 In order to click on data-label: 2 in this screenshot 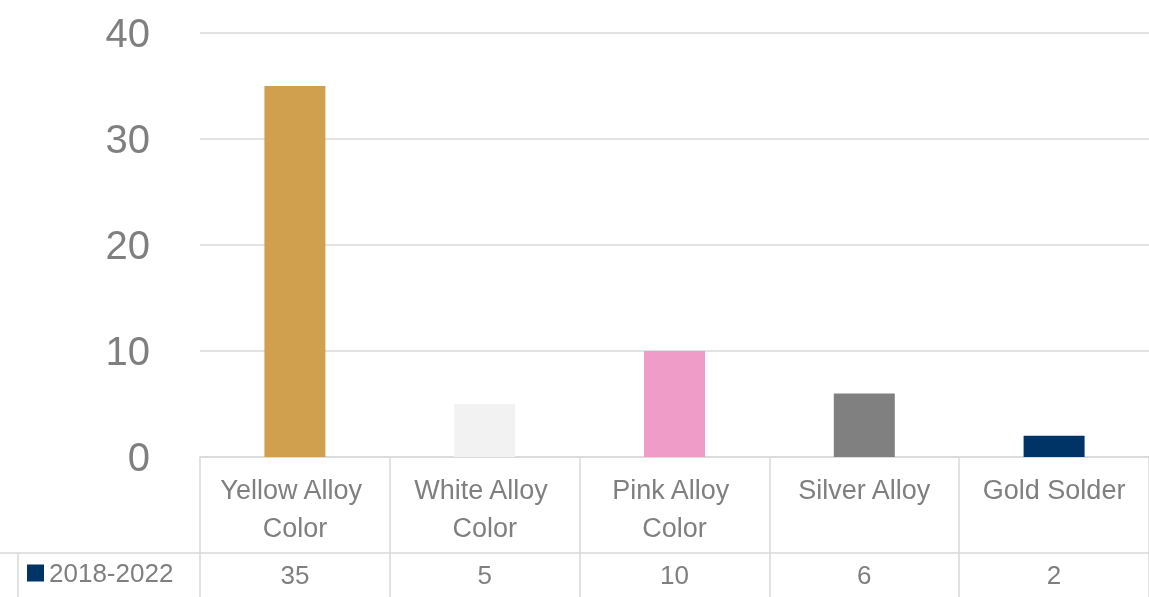, I will do `click(1054, 575)`.